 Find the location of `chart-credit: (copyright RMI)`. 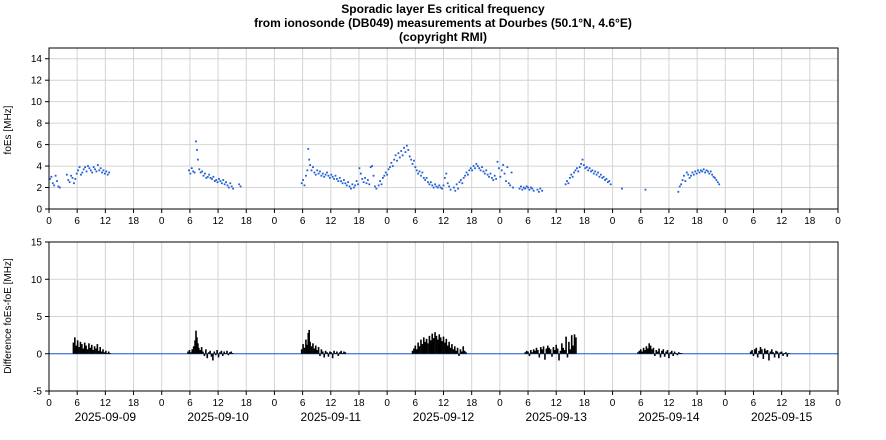

chart-credit: (copyright RMI) is located at coordinates (443, 37).